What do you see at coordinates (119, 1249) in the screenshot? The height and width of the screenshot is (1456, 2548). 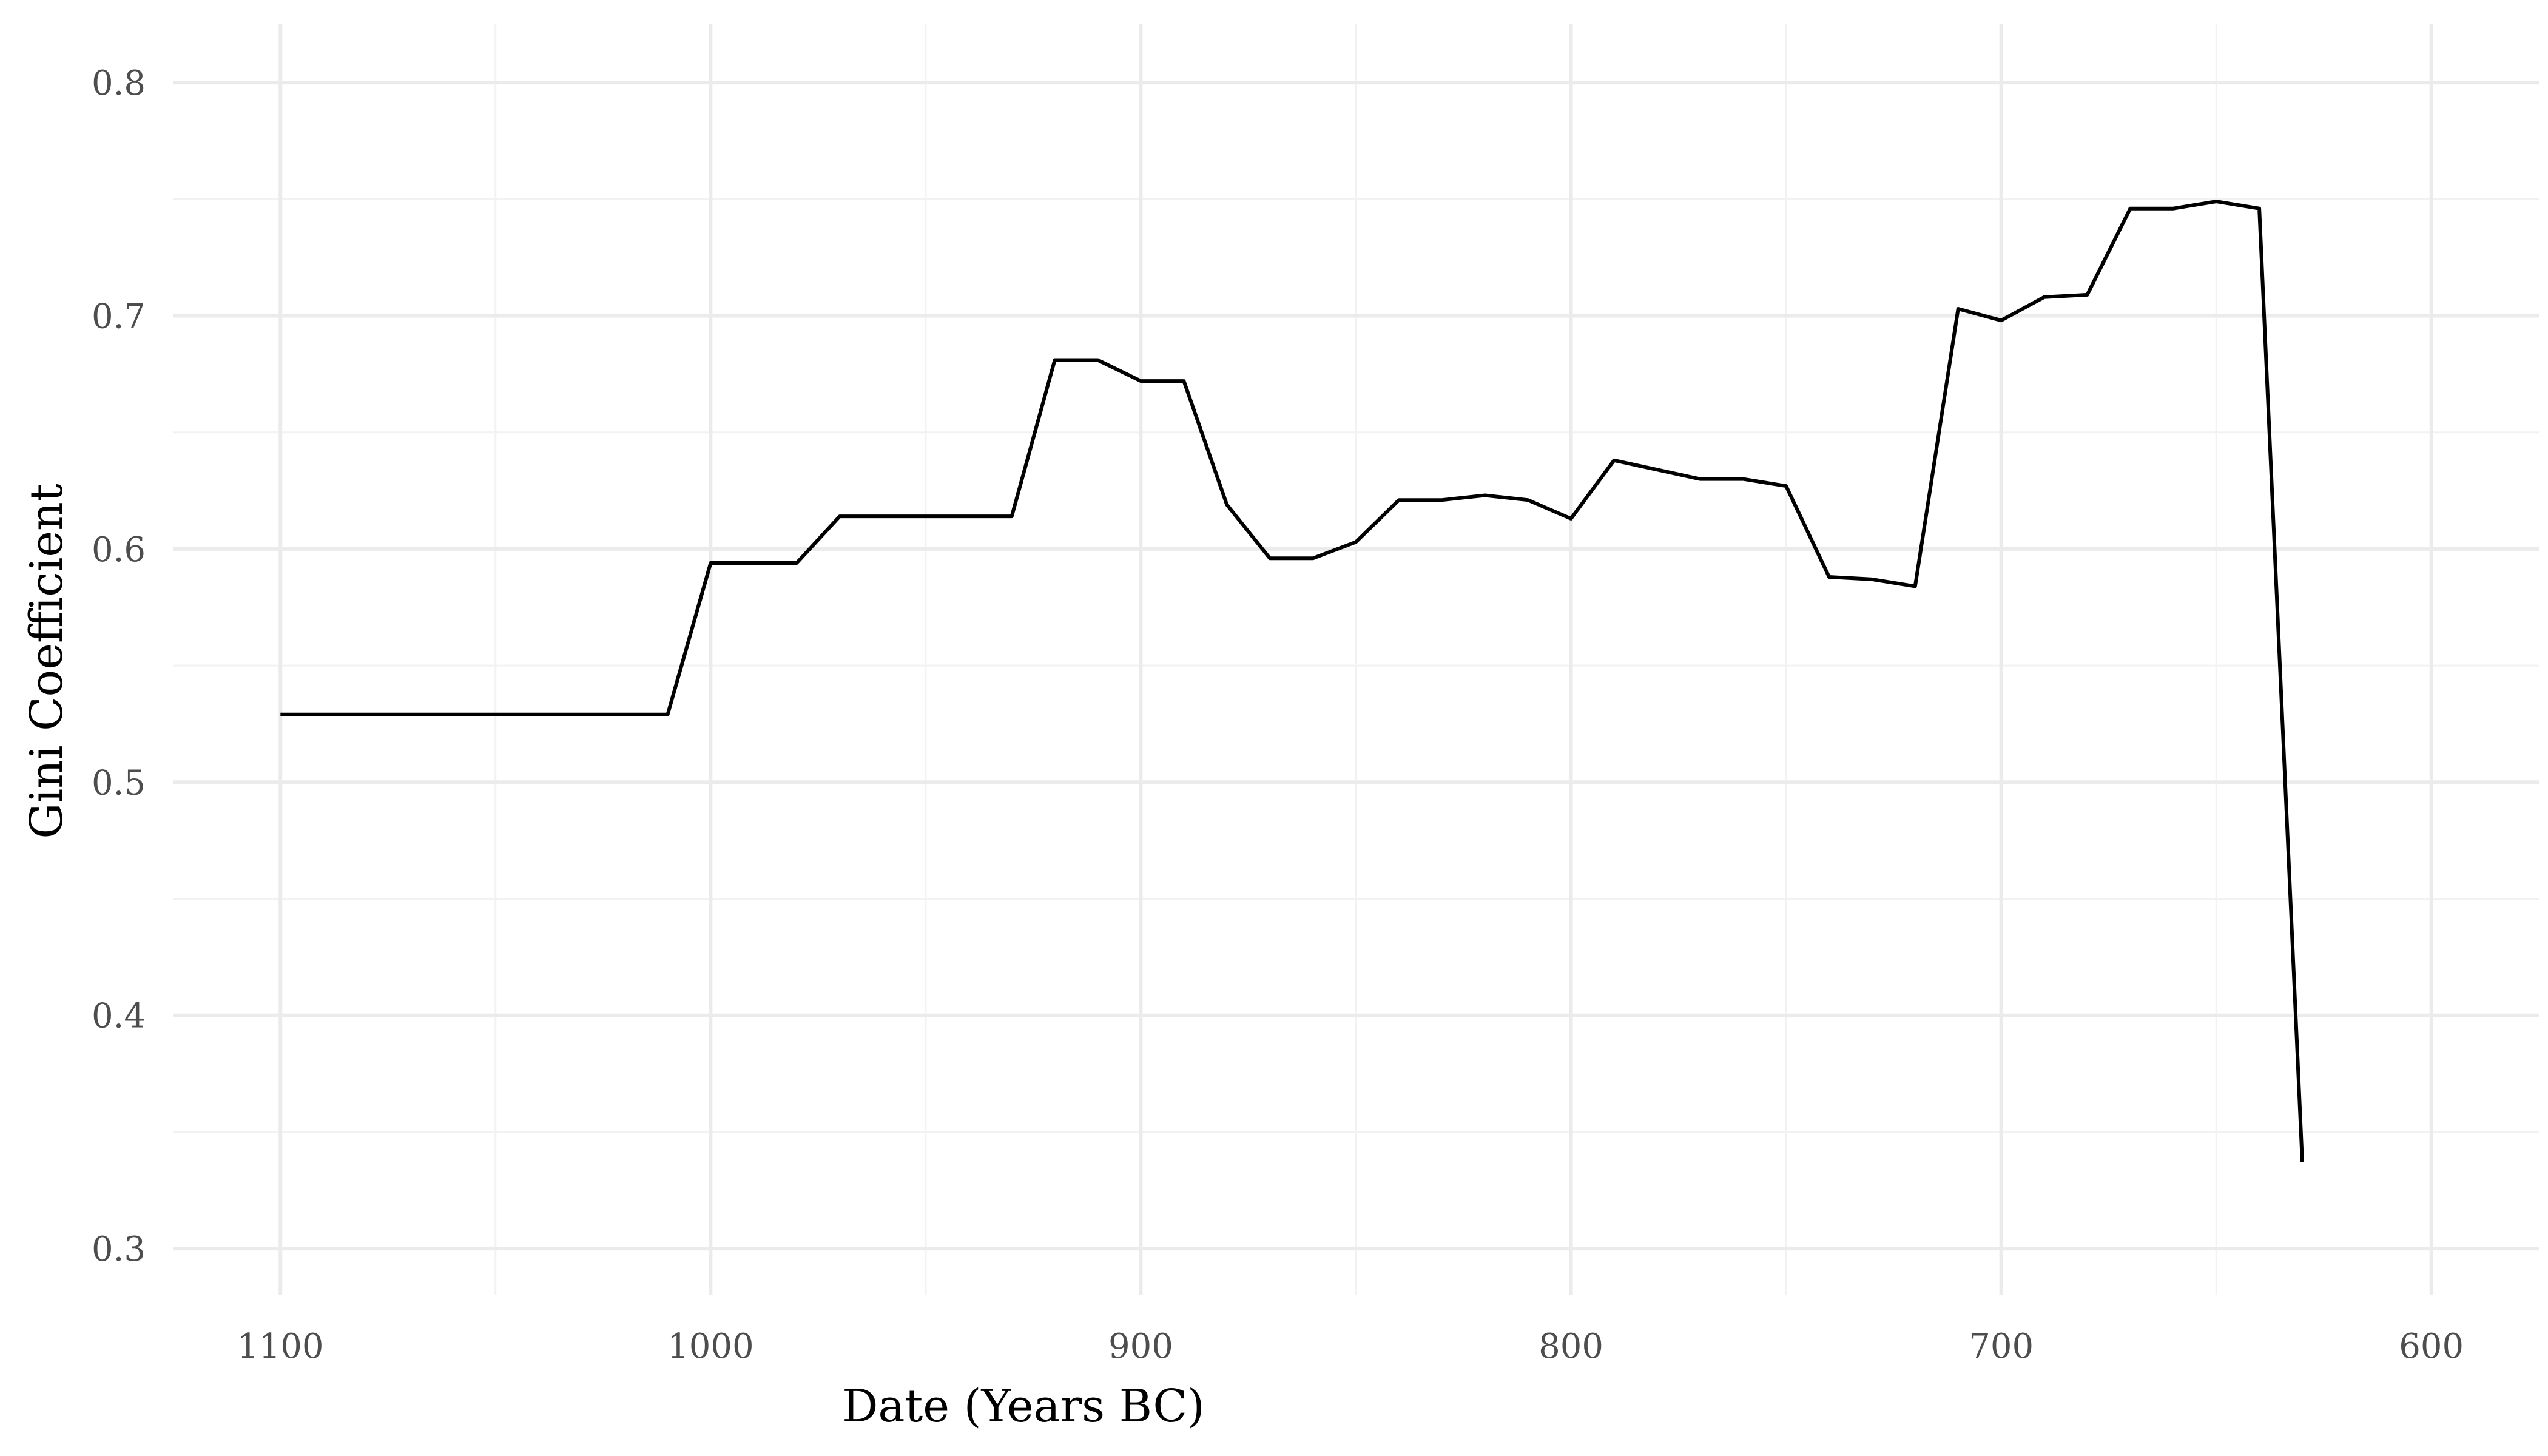 I see `y-tick-label: 0.3` at bounding box center [119, 1249].